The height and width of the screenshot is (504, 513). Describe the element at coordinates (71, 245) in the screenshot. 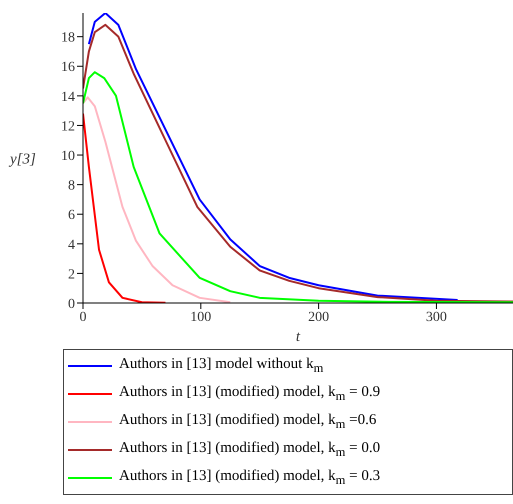

I see `y-tick-label: 4` at that location.